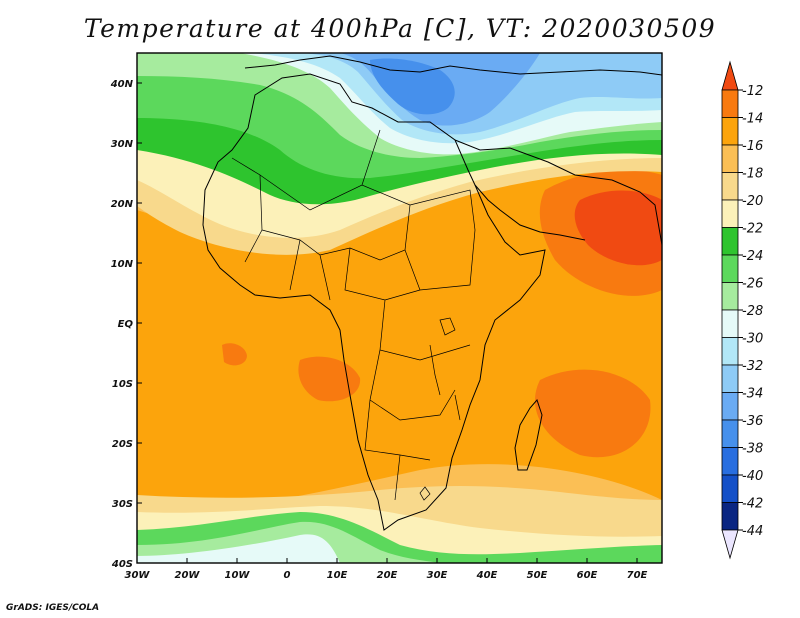  Describe the element at coordinates (122, 264) in the screenshot. I see `y-tick-label: 10N` at that location.